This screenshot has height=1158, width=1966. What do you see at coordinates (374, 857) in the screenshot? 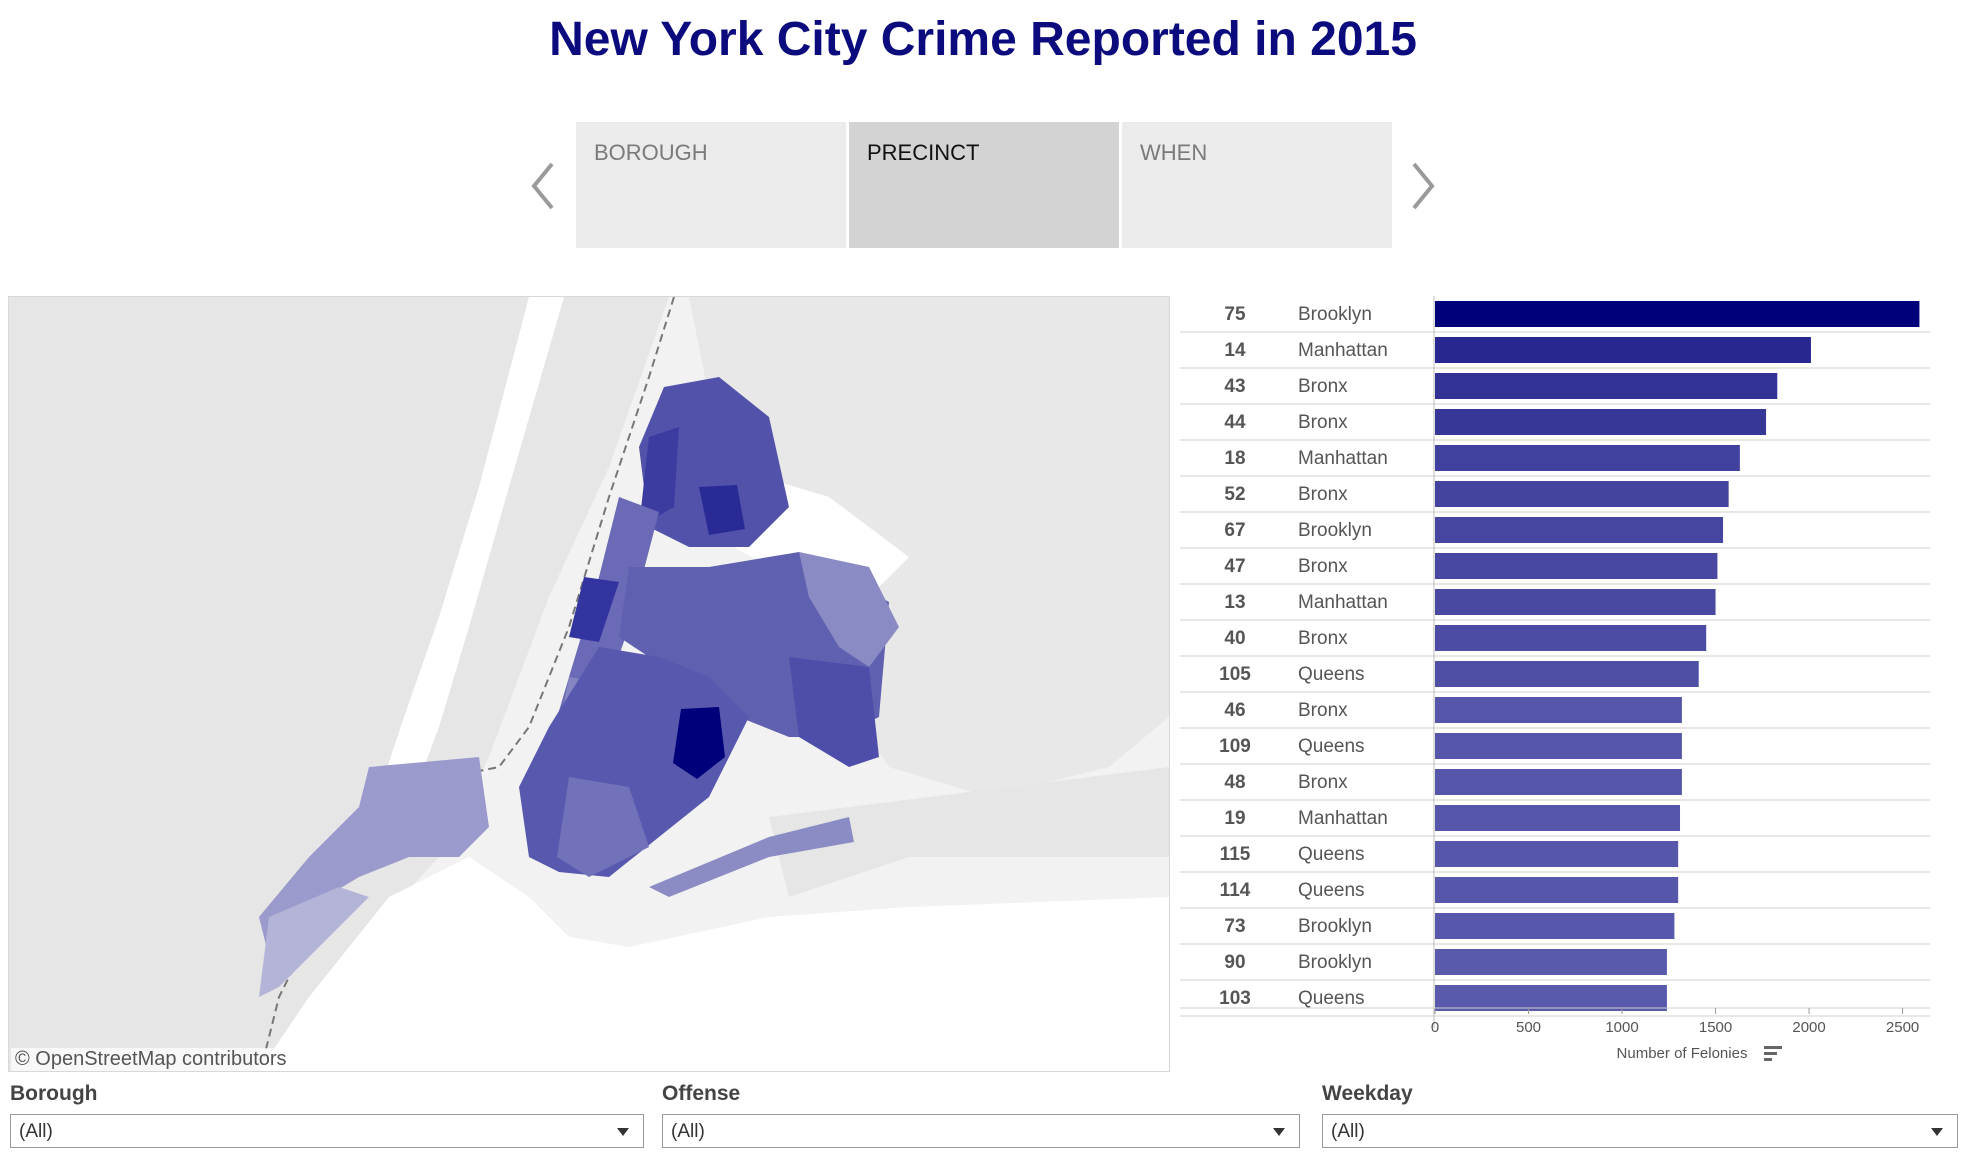
I see `map-staten-island` at bounding box center [374, 857].